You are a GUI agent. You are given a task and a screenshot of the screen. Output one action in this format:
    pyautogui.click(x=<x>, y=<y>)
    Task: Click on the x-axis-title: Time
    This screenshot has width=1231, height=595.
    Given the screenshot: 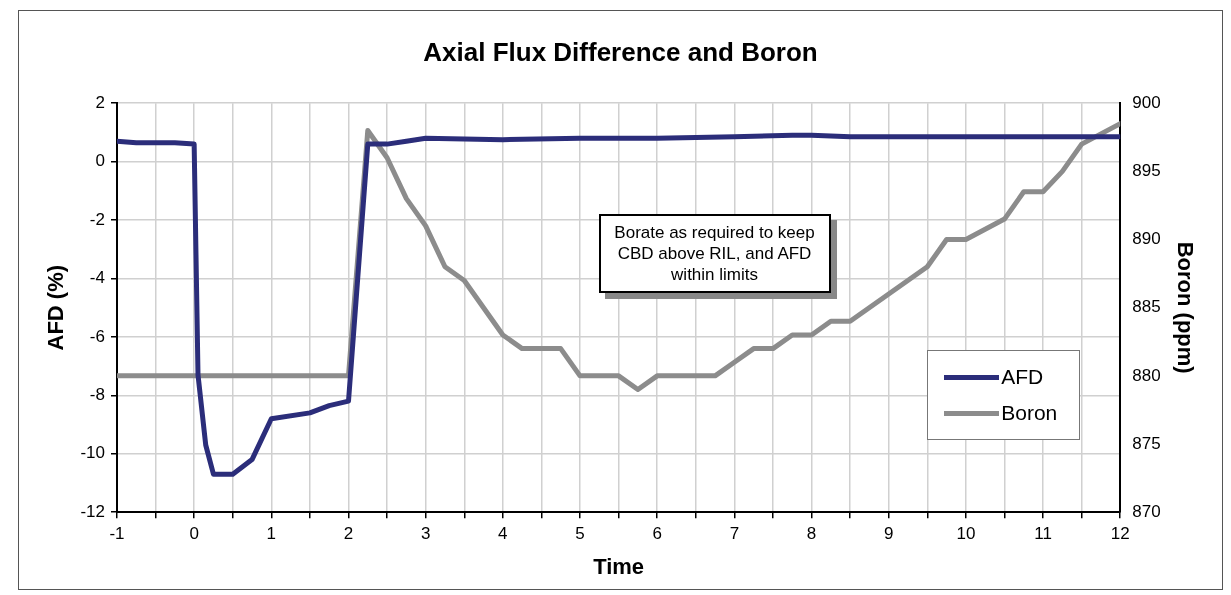 What is the action you would take?
    pyautogui.click(x=619, y=566)
    